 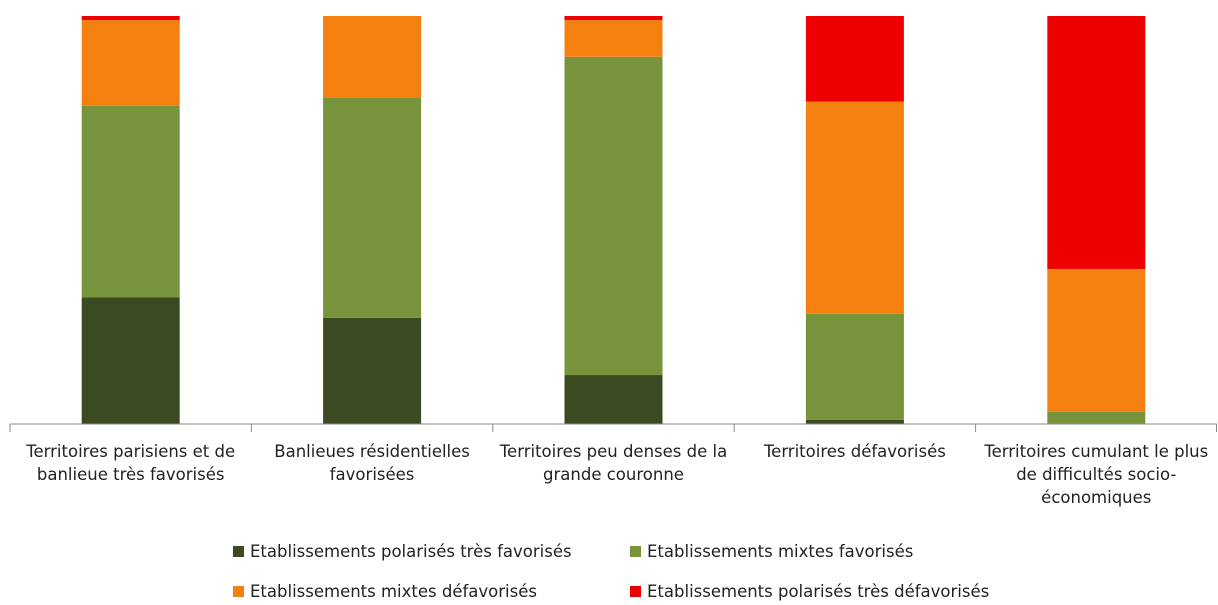 I want to click on legend-item: Etablissements mixtes défavorisés, so click(x=385, y=591).